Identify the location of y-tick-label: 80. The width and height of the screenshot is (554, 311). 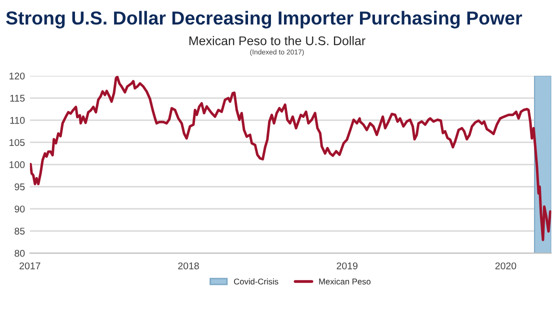
(19, 253).